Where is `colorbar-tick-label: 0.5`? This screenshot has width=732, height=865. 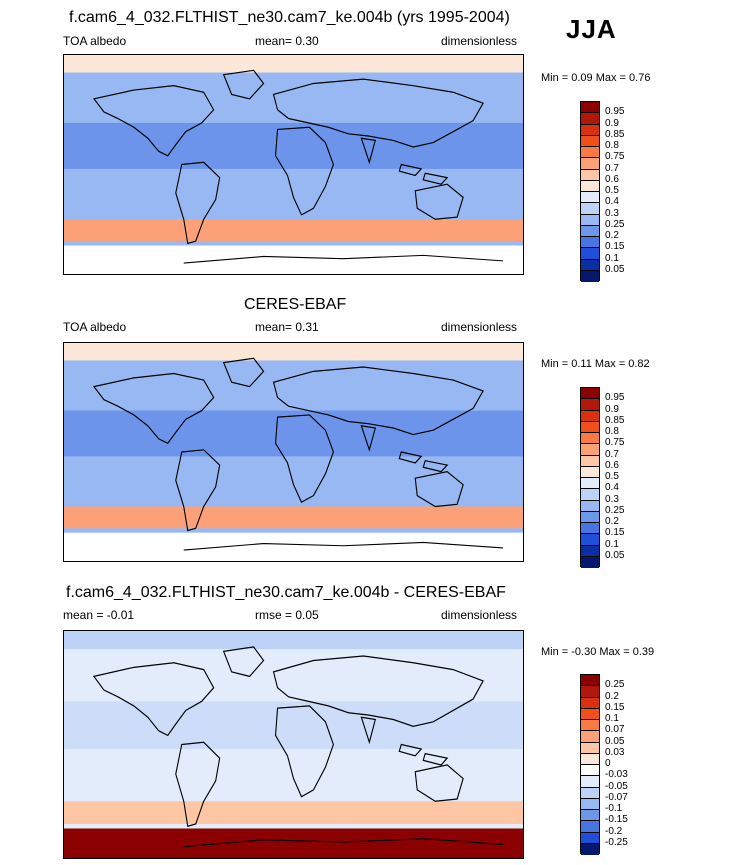 colorbar-tick-label: 0.5 is located at coordinates (612, 190).